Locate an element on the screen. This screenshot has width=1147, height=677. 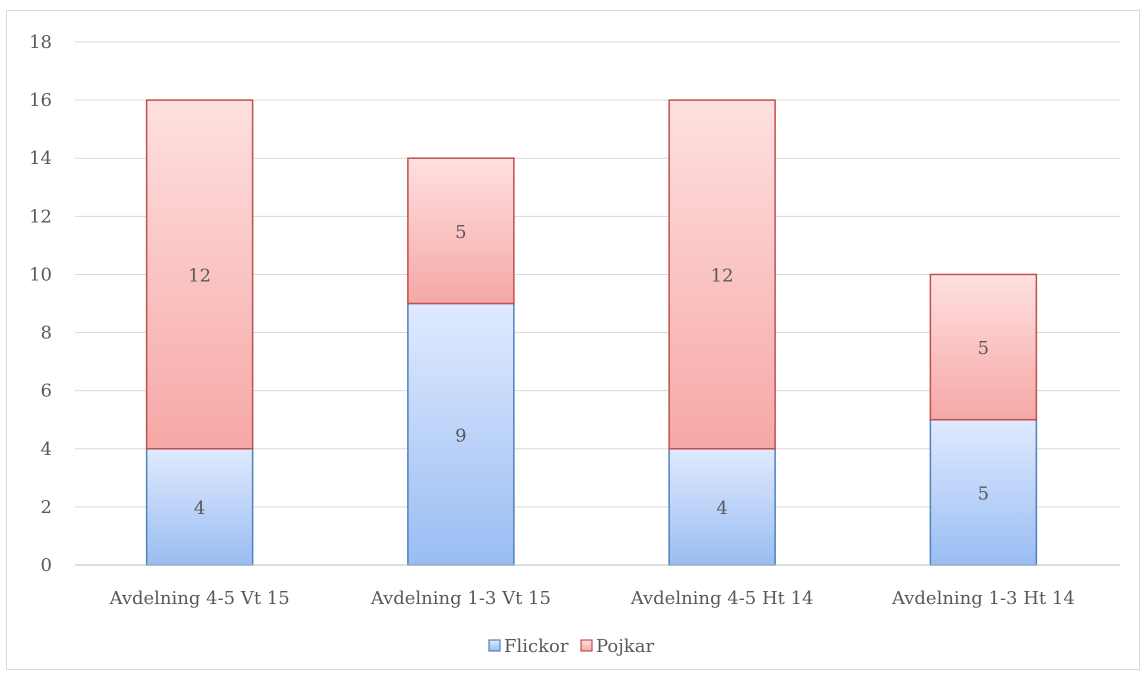
y-tick-label: 10 is located at coordinates (40, 274).